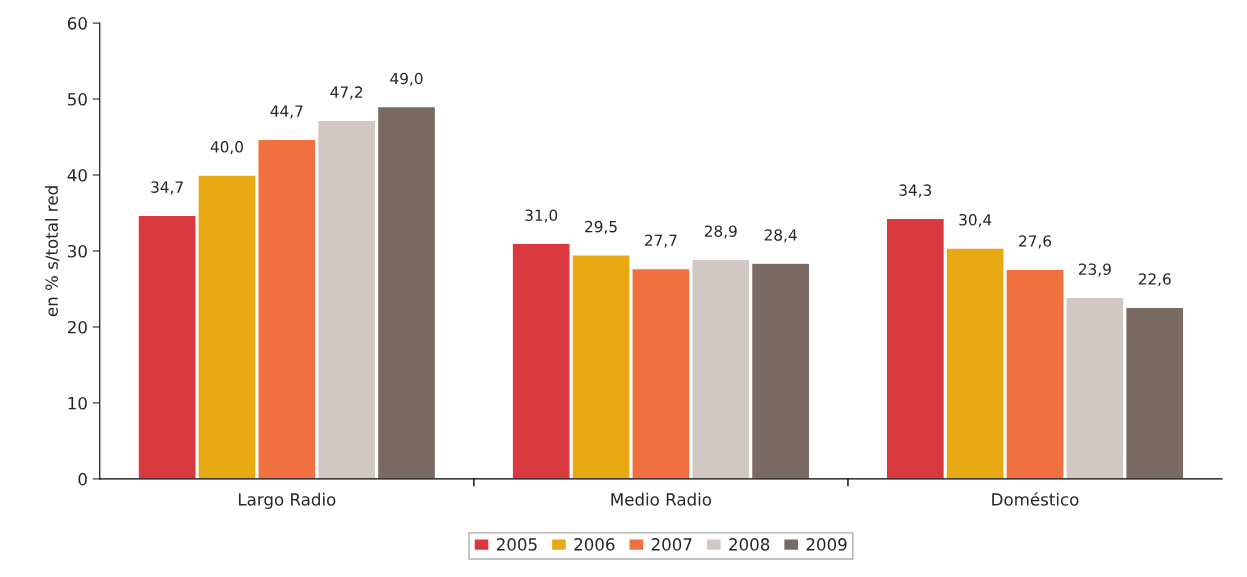  I want to click on x-tick-label: Doméstico, so click(1035, 499).